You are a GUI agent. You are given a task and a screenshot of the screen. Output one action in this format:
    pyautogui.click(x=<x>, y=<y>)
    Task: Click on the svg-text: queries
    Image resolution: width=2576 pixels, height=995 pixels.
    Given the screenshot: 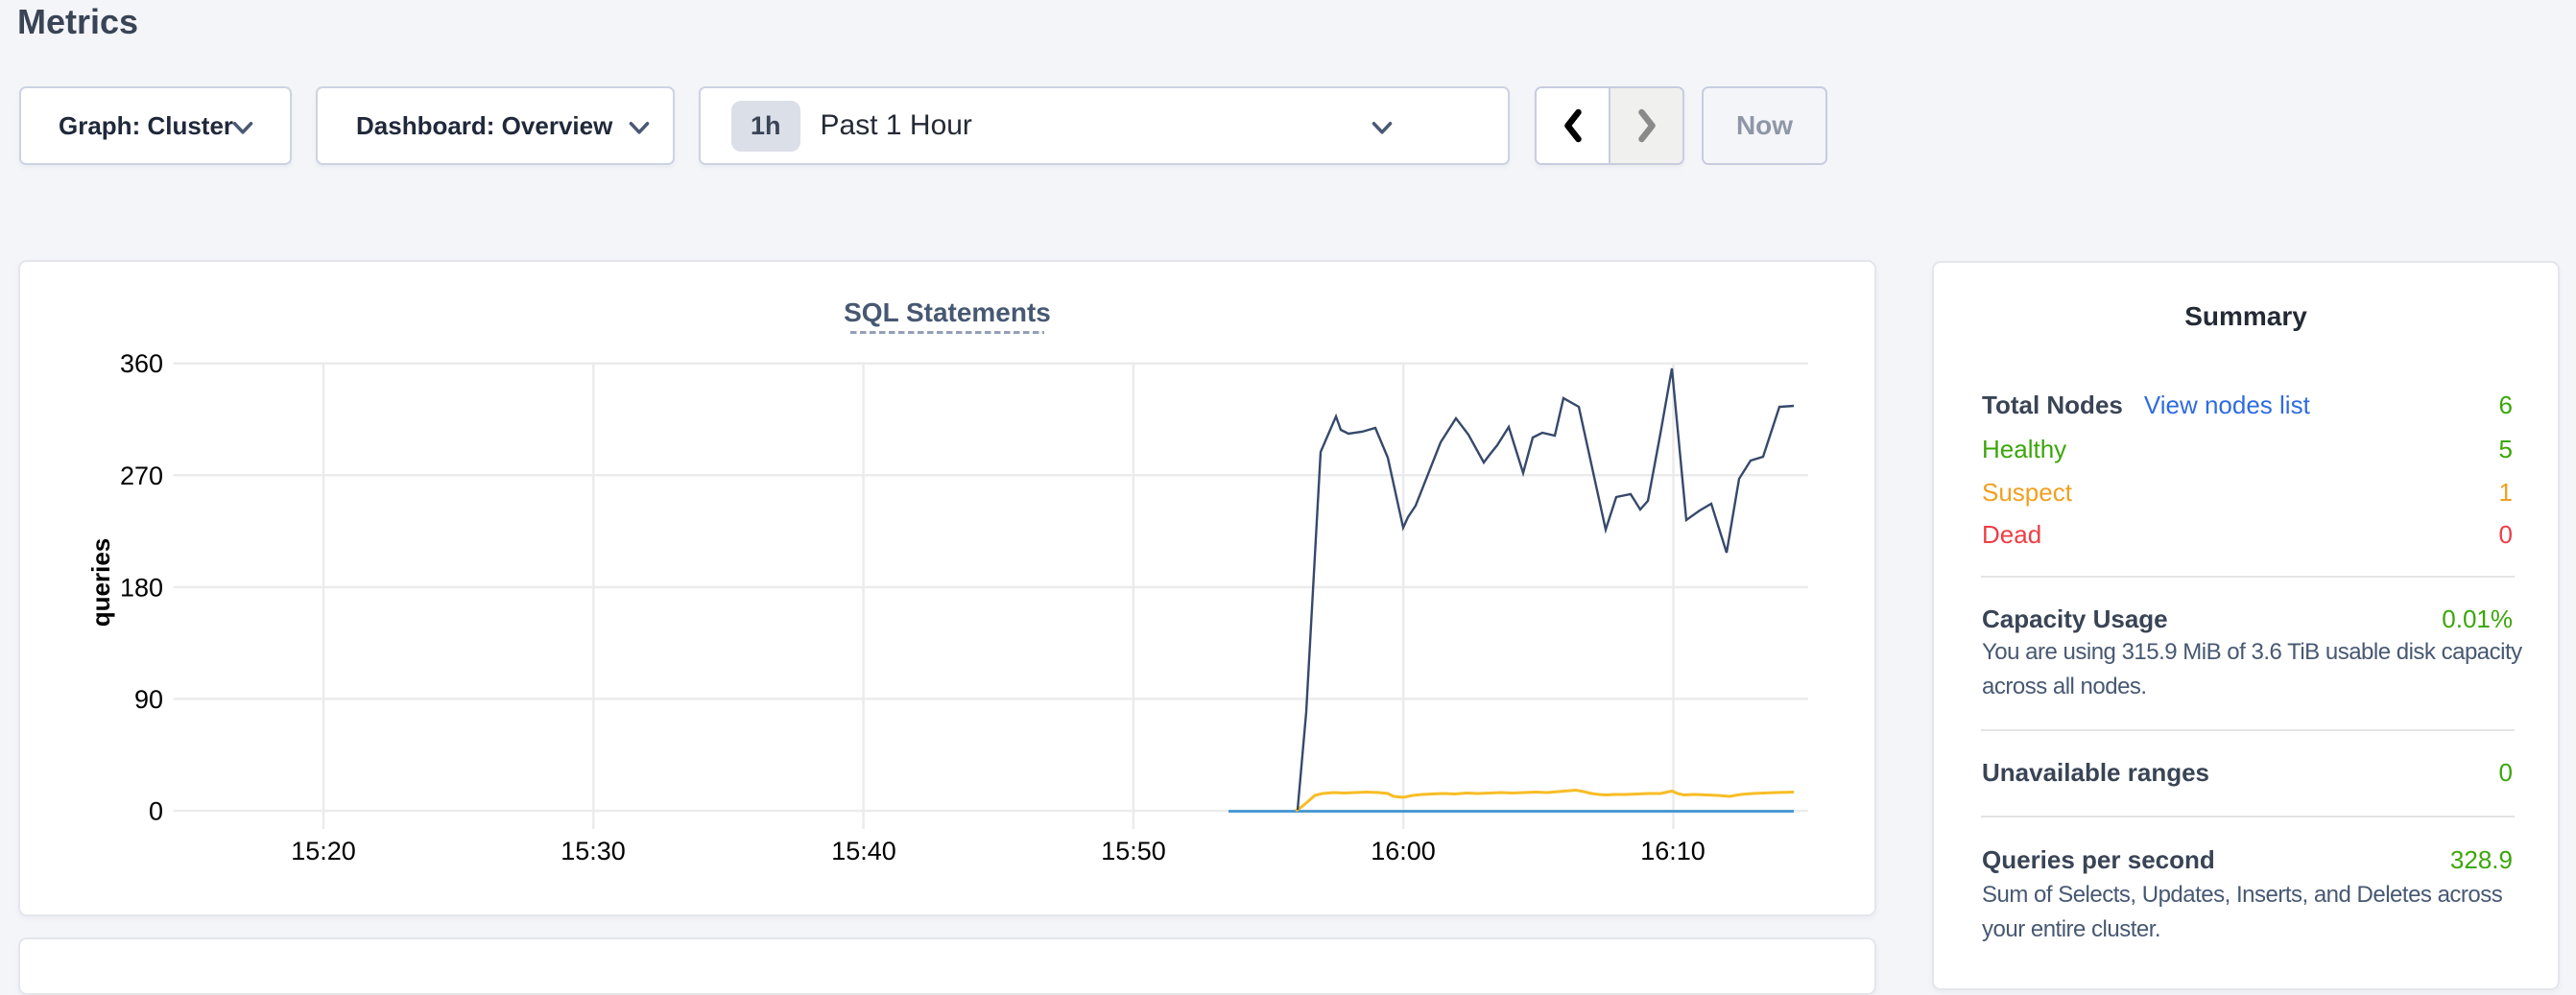 What is the action you would take?
    pyautogui.click(x=100, y=583)
    